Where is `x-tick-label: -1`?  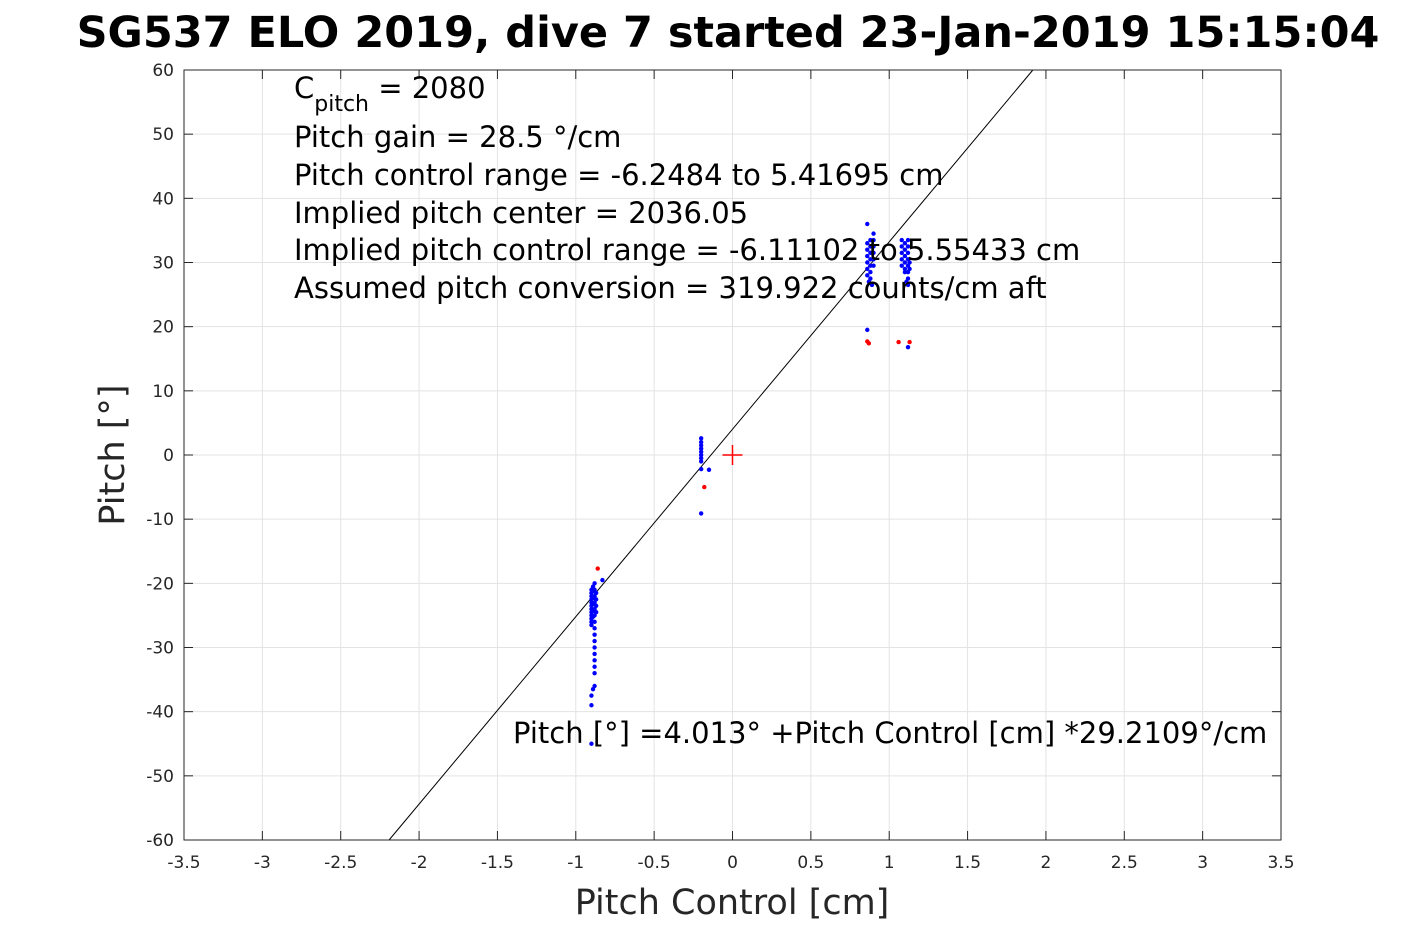
x-tick-label: -1 is located at coordinates (575, 863).